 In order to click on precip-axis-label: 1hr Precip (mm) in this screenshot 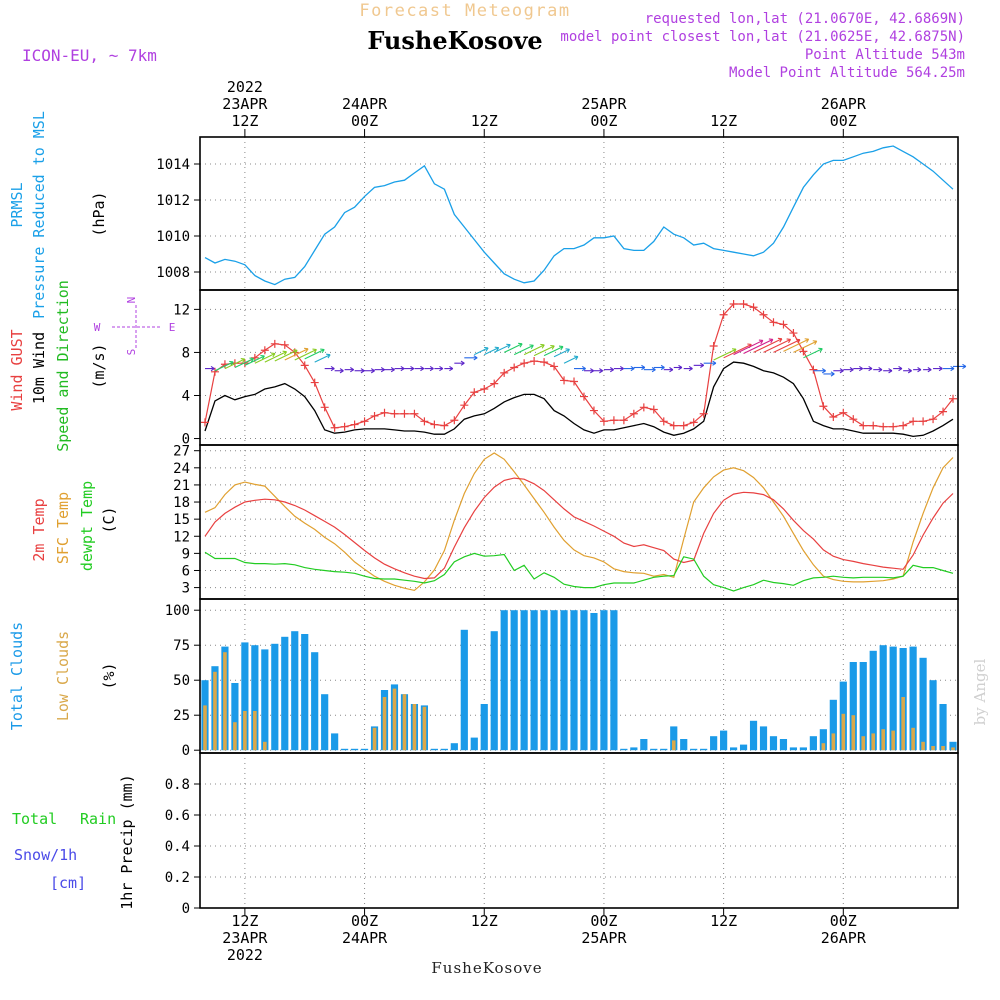, I will do `click(127, 841)`.